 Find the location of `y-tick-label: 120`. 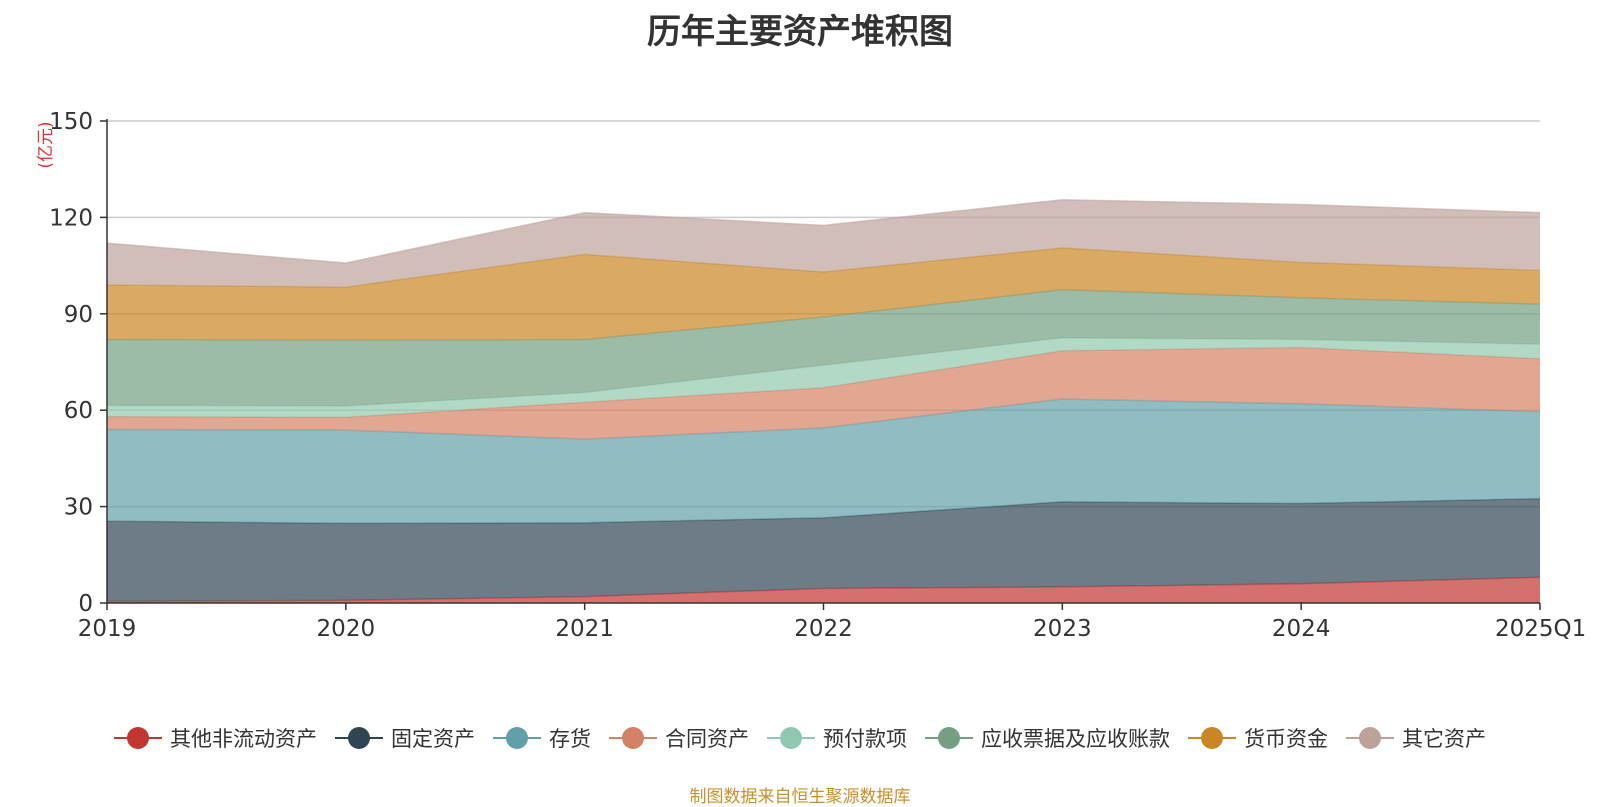

y-tick-label: 120 is located at coordinates (71, 218).